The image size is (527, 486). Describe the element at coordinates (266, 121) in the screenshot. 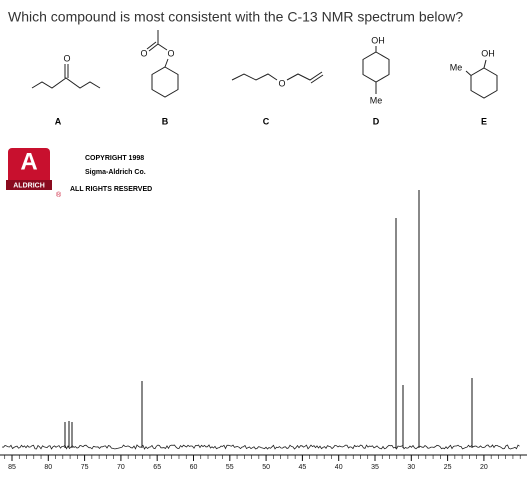

I see `compound-label: C` at that location.